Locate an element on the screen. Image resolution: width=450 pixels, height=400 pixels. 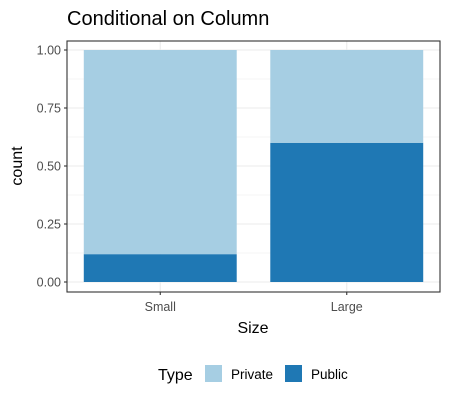
legend-label-private: Private is located at coordinates (252, 374).